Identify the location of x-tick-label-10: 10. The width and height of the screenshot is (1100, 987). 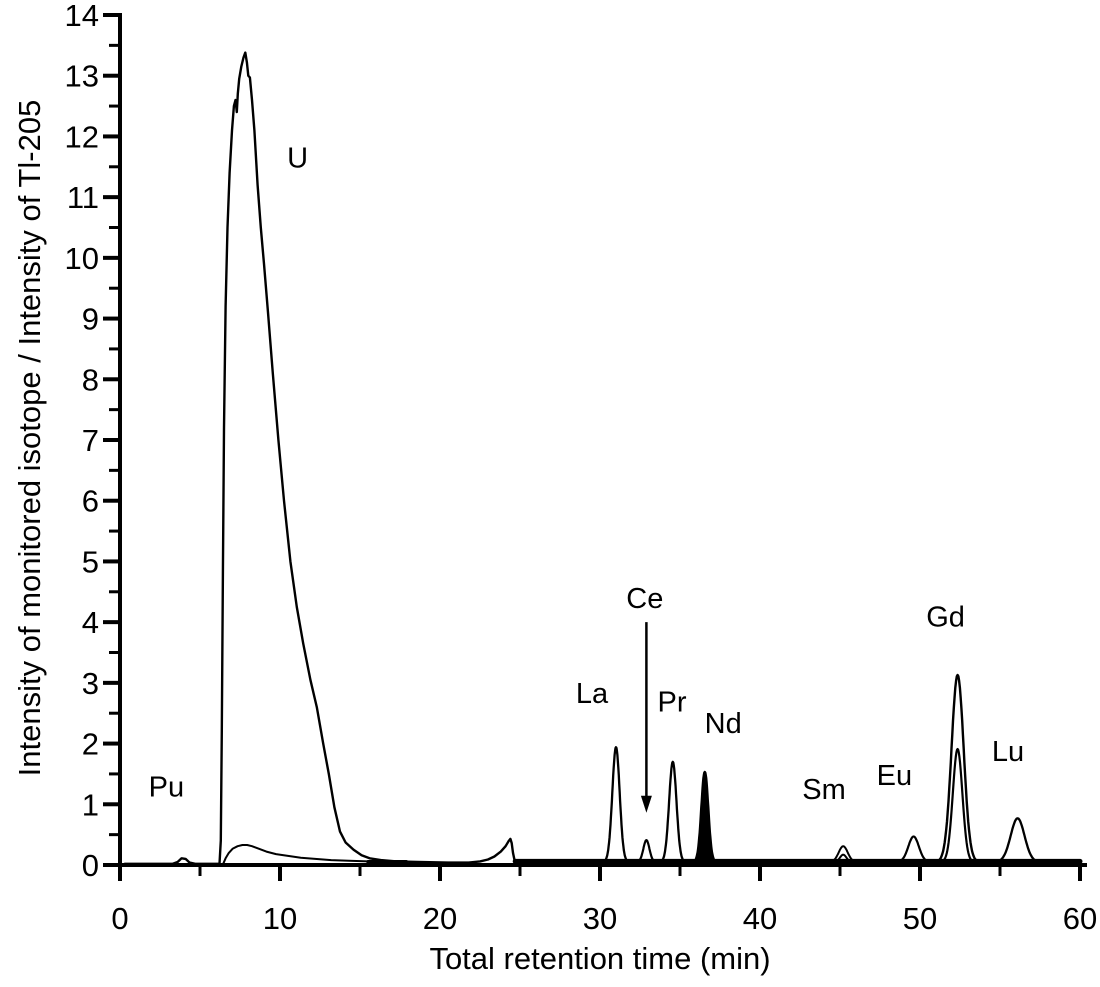
(280, 918).